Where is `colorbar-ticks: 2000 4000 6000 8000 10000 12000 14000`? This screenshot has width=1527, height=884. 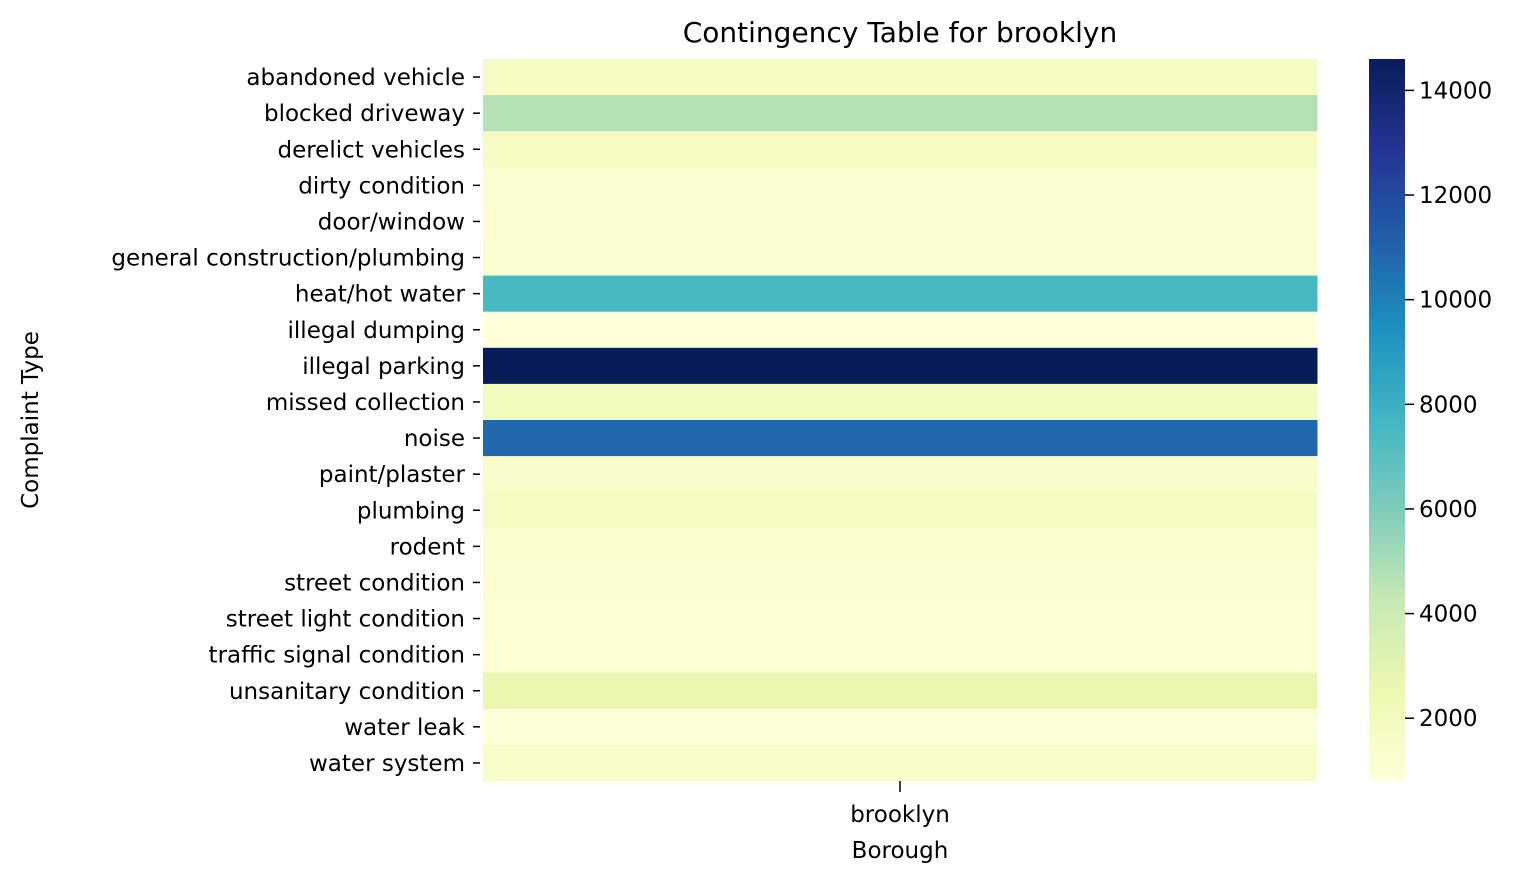 colorbar-ticks: 2000 4000 6000 8000 10000 12000 14000 is located at coordinates (1448, 405).